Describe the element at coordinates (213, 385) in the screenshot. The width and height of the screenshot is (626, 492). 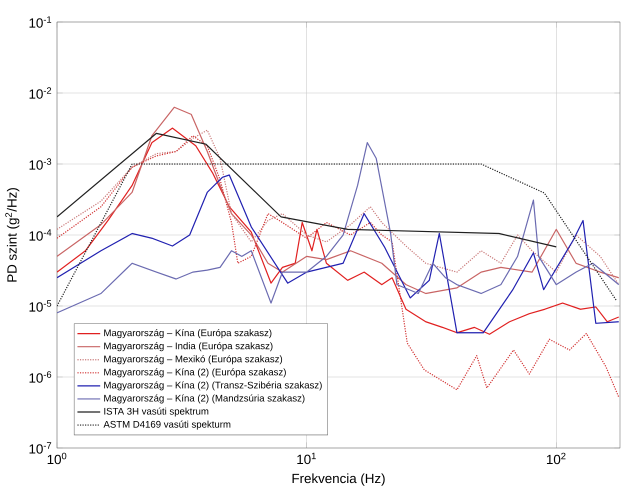
I see `legend-label: Magyarország – Kína (2) (Transz-Szibéria szakasz)` at that location.